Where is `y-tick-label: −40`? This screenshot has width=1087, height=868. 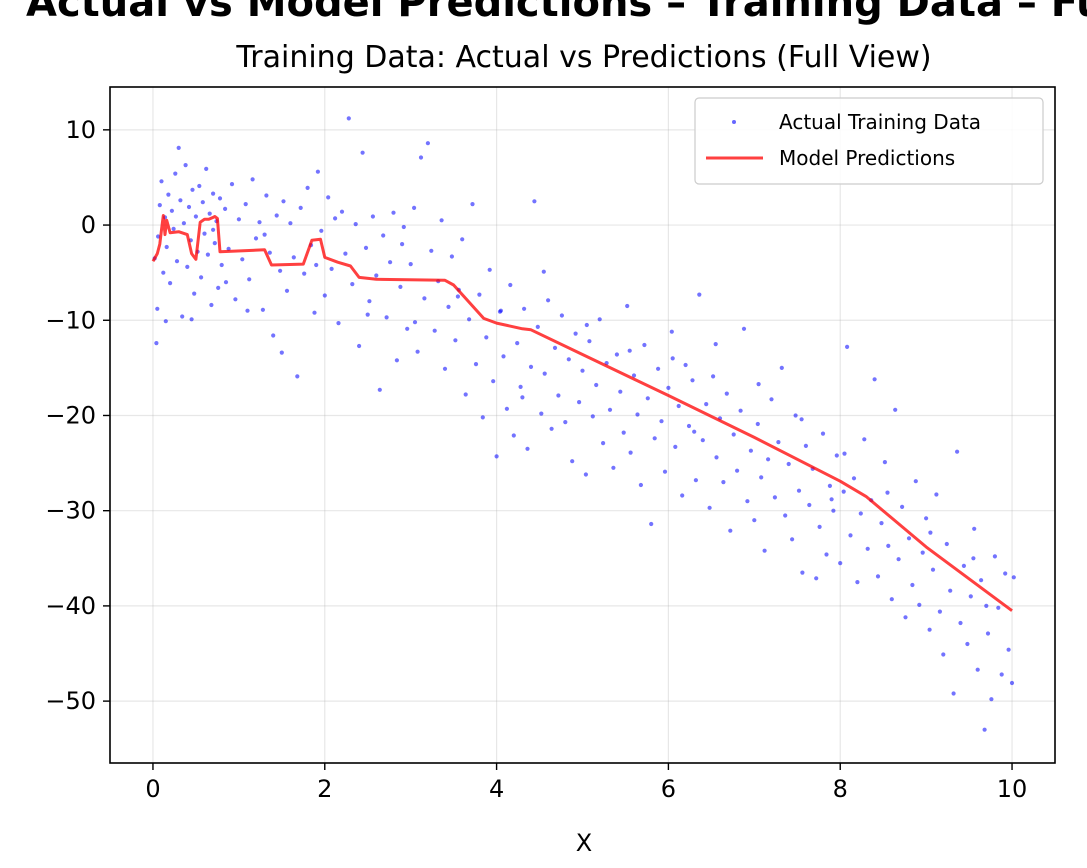
y-tick-label: −40 is located at coordinates (70, 606).